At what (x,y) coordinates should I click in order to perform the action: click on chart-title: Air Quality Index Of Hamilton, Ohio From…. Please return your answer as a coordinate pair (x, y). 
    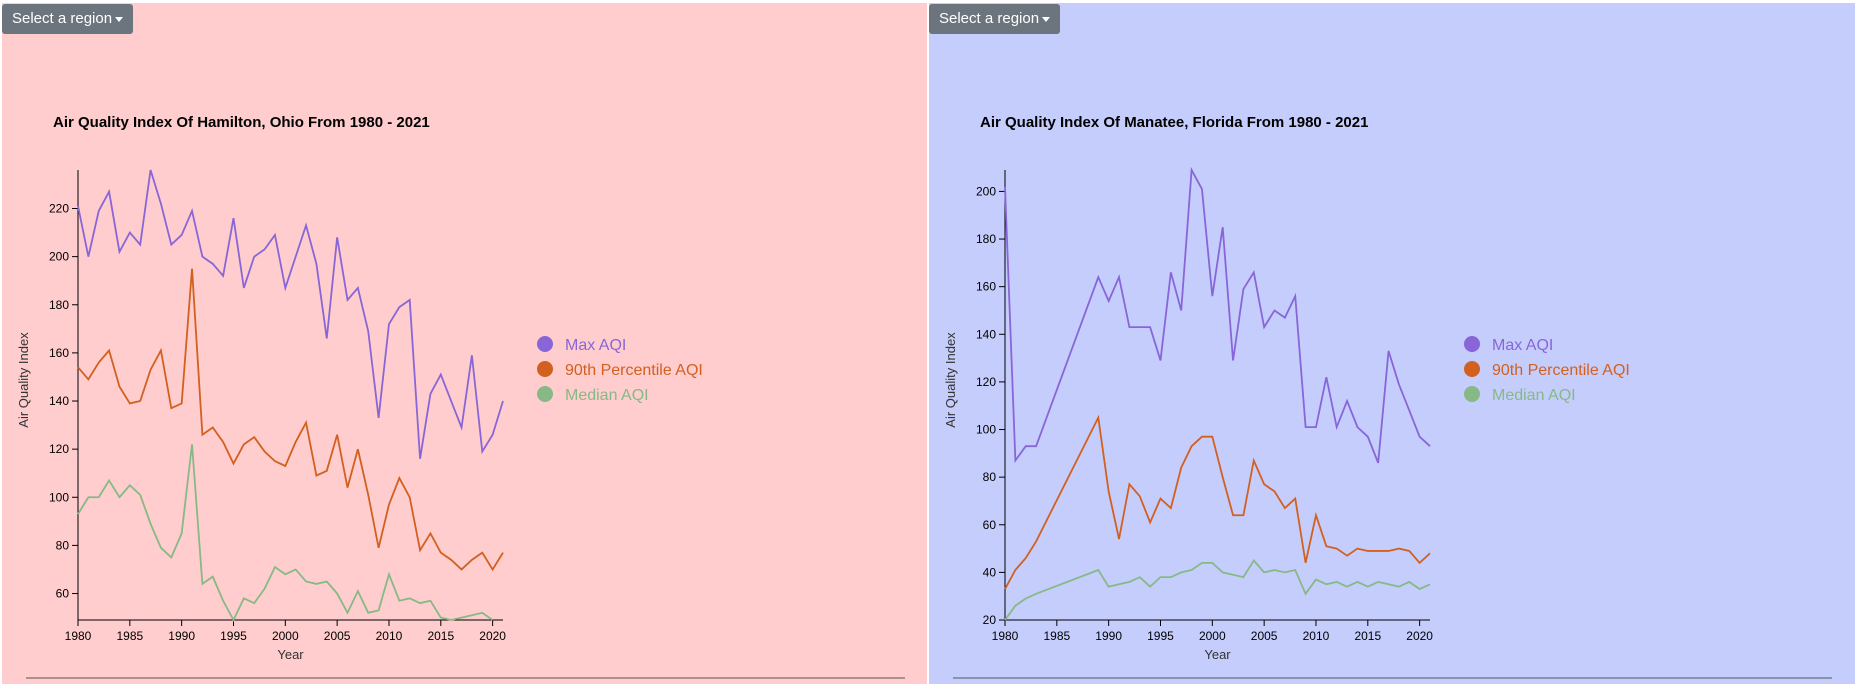
    Looking at the image, I should click on (241, 122).